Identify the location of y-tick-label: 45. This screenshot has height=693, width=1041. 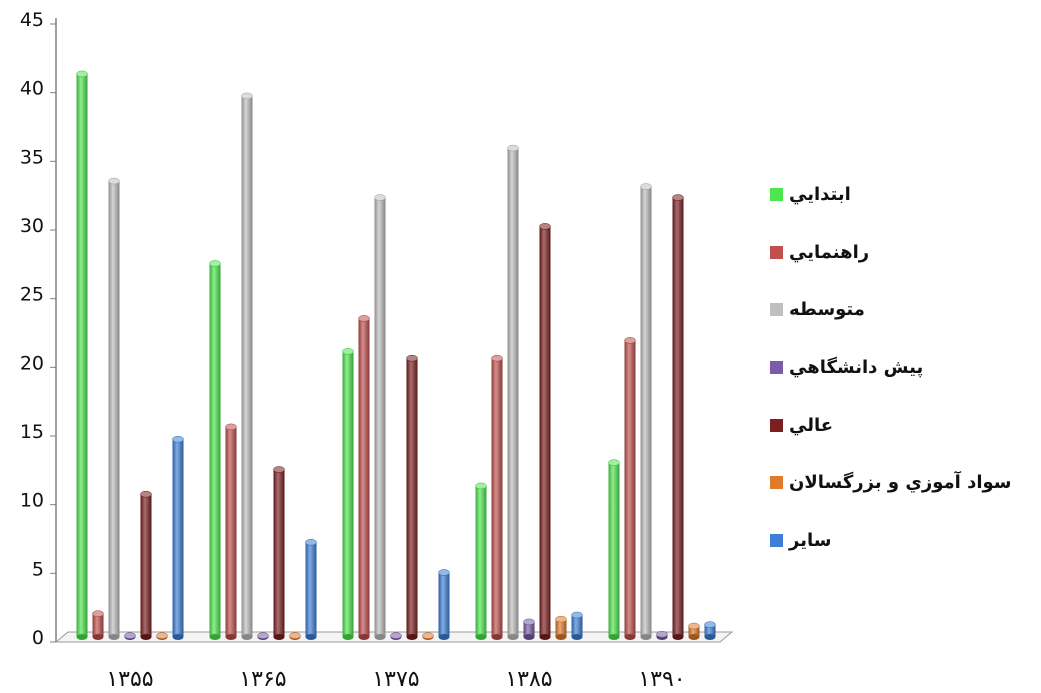
(32, 20).